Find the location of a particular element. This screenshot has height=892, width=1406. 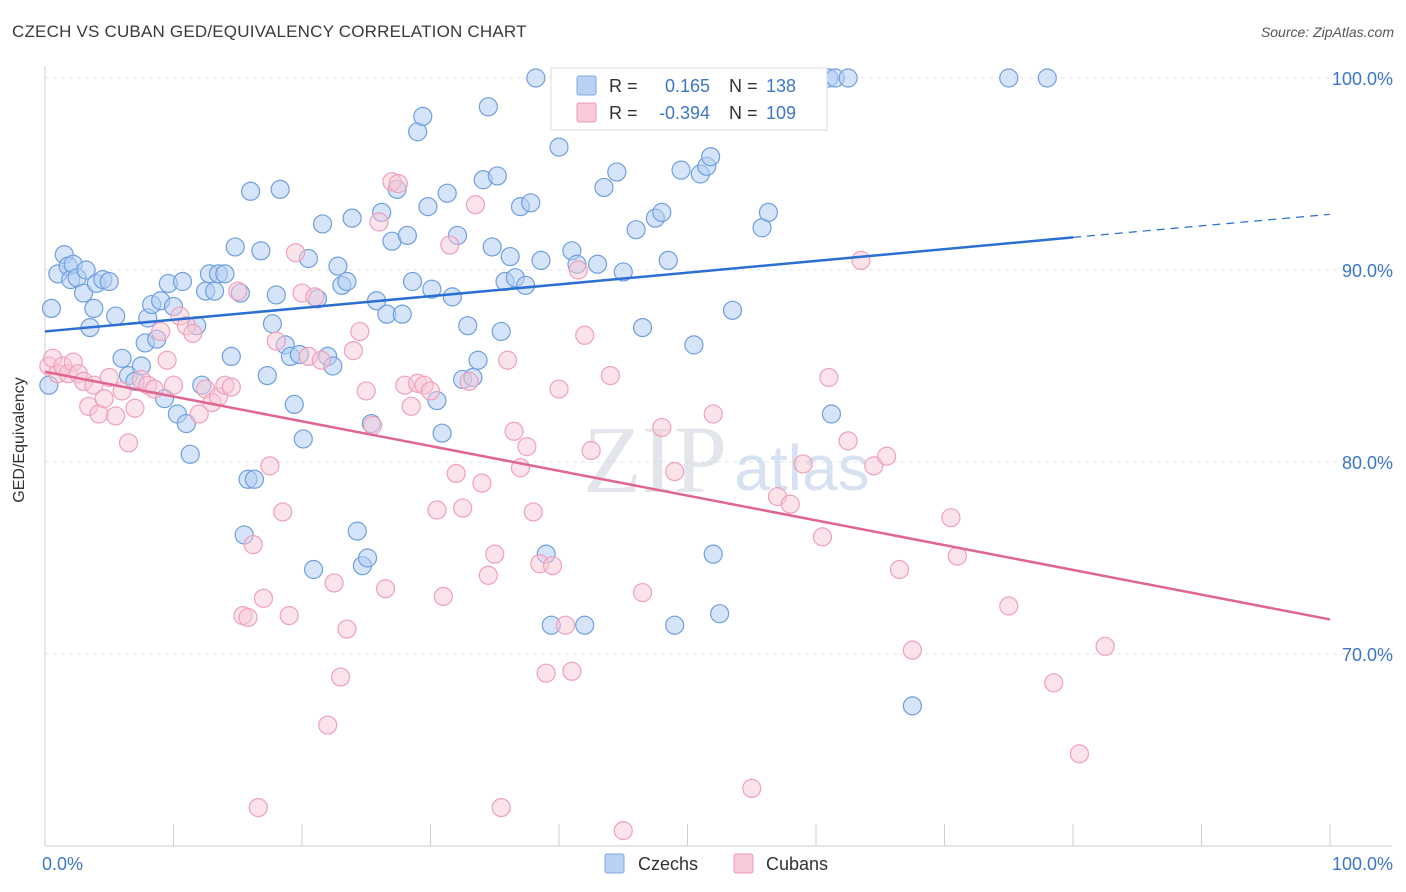

legend-r-label-czechs: R = is located at coordinates (623, 86).